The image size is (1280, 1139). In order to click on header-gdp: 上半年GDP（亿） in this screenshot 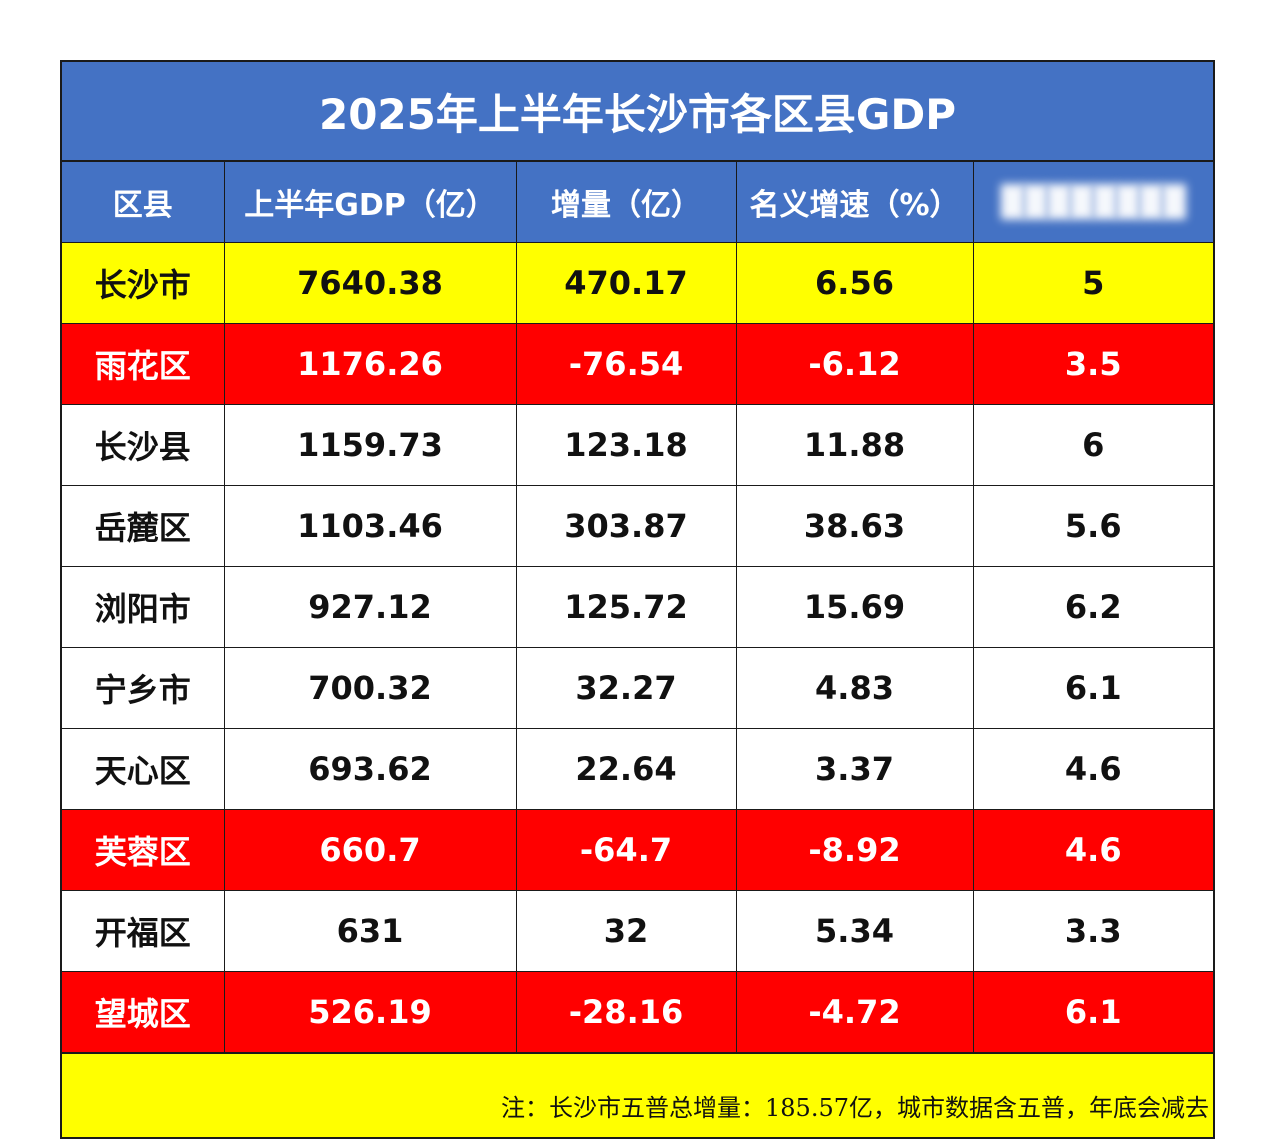, I will do `click(370, 202)`.